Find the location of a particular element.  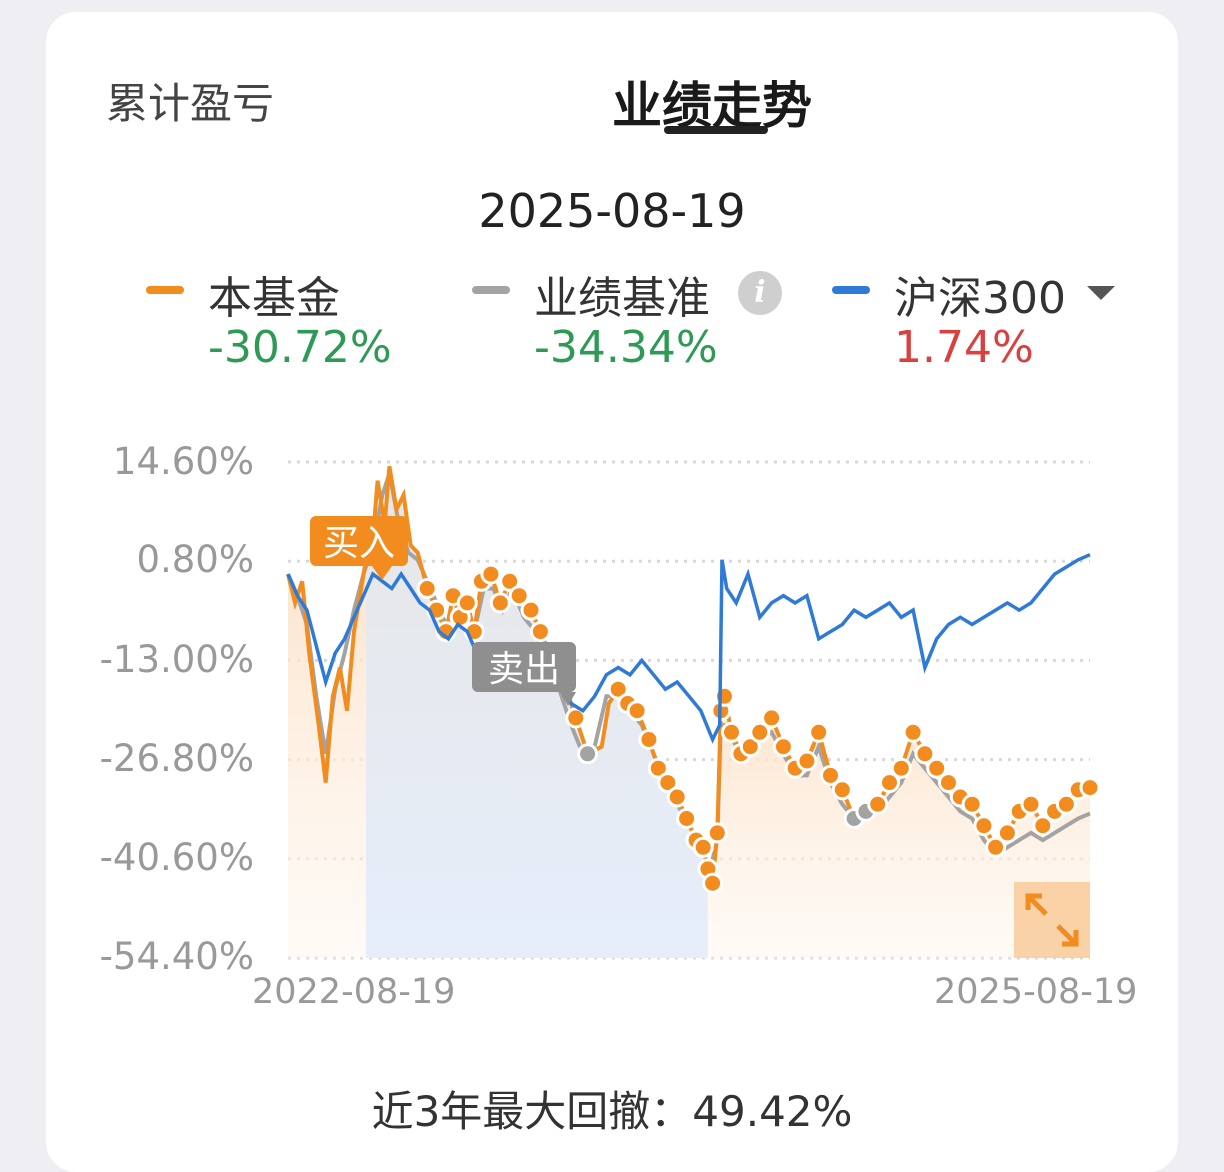

max-drawdown-text: 近3年最大回撤：49.42% is located at coordinates (612, 1111).